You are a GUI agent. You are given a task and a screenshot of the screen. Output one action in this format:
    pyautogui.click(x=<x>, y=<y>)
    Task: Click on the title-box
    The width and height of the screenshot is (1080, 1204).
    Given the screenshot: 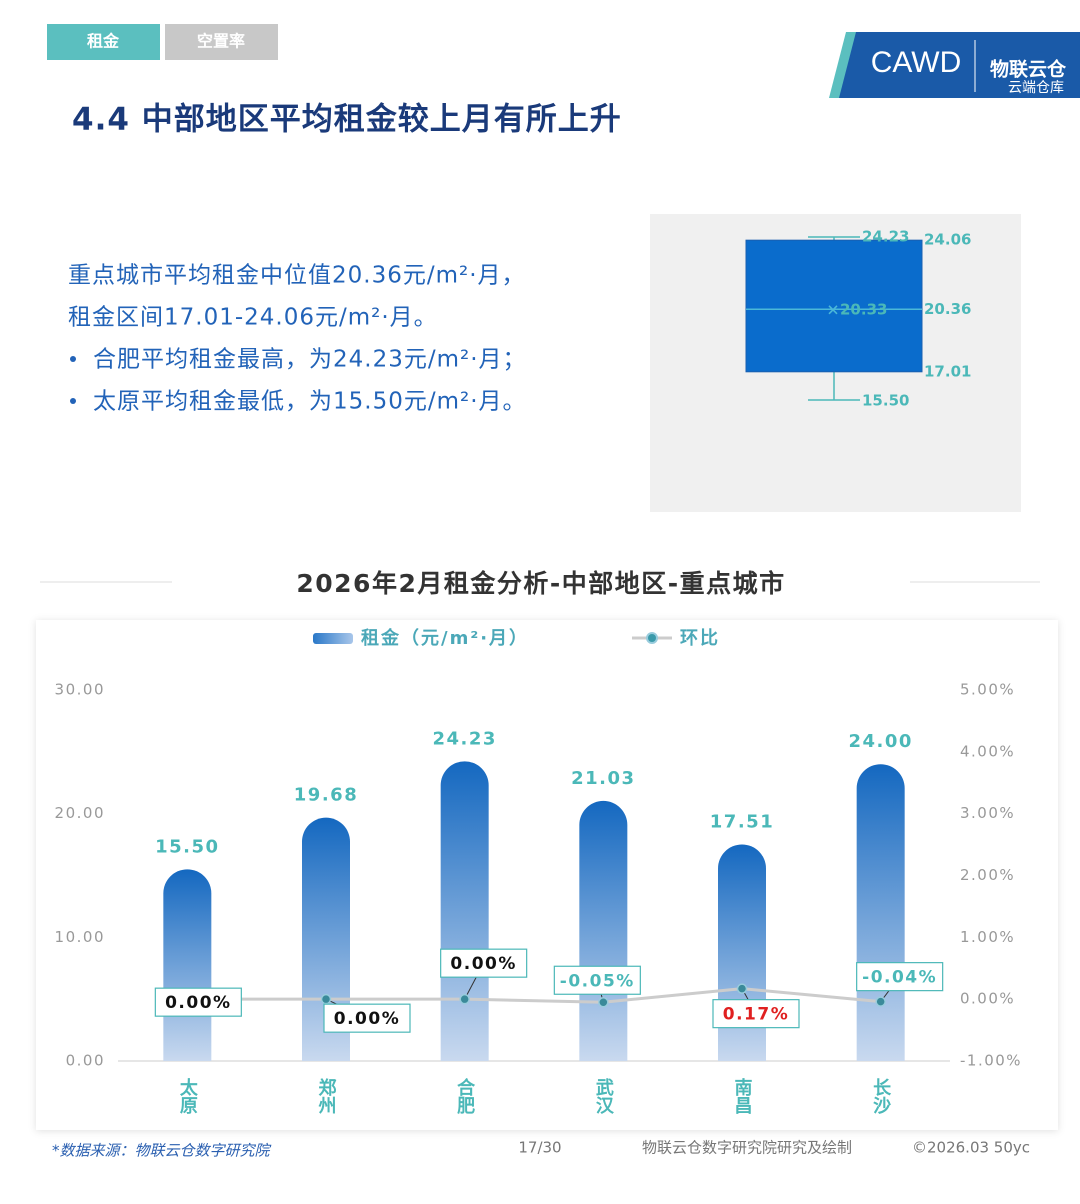 What is the action you would take?
    pyautogui.click(x=541, y=584)
    